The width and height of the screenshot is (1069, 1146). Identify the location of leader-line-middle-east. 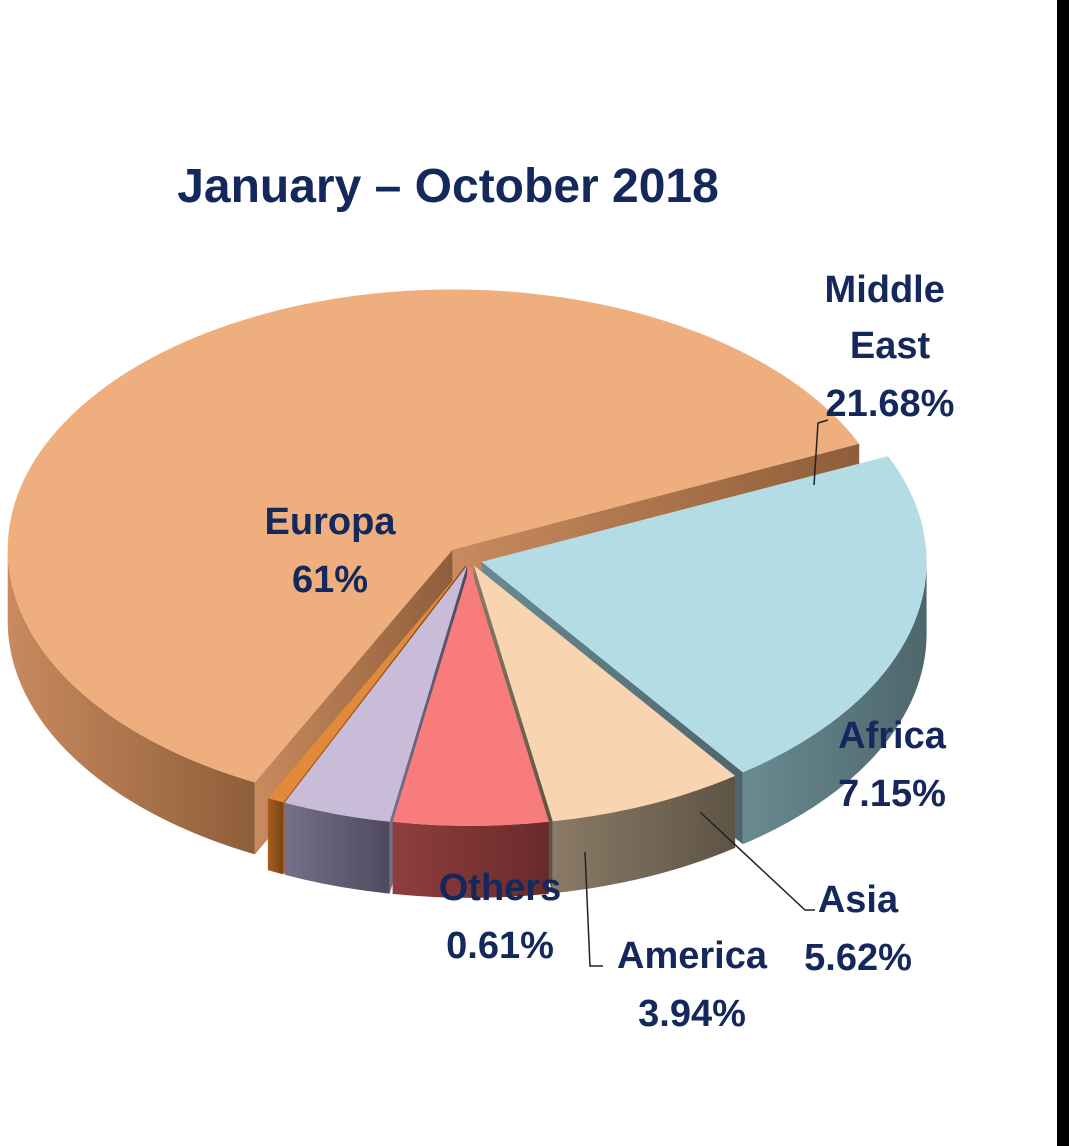
(821, 452).